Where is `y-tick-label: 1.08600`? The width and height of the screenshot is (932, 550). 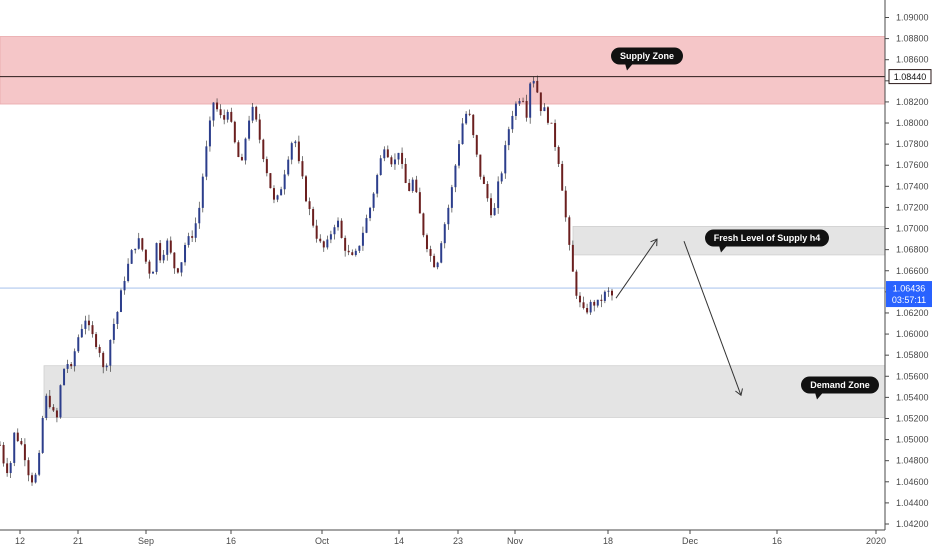
y-tick-label: 1.08600 is located at coordinates (912, 60).